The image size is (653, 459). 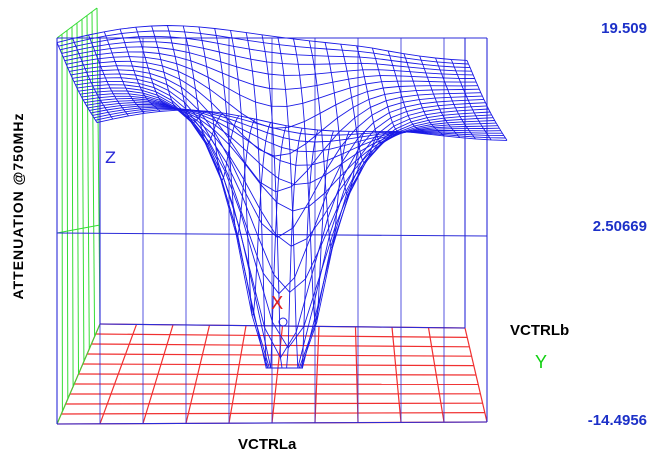 What do you see at coordinates (624, 28) in the screenshot?
I see `z-tick-max: 19.509` at bounding box center [624, 28].